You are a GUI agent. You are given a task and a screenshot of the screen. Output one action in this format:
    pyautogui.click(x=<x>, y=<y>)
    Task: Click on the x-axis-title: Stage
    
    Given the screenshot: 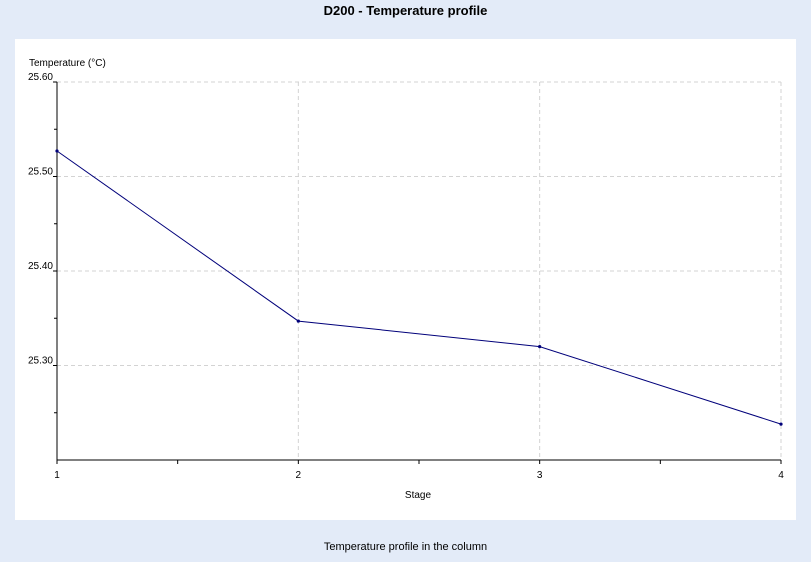 What is the action you would take?
    pyautogui.click(x=418, y=495)
    